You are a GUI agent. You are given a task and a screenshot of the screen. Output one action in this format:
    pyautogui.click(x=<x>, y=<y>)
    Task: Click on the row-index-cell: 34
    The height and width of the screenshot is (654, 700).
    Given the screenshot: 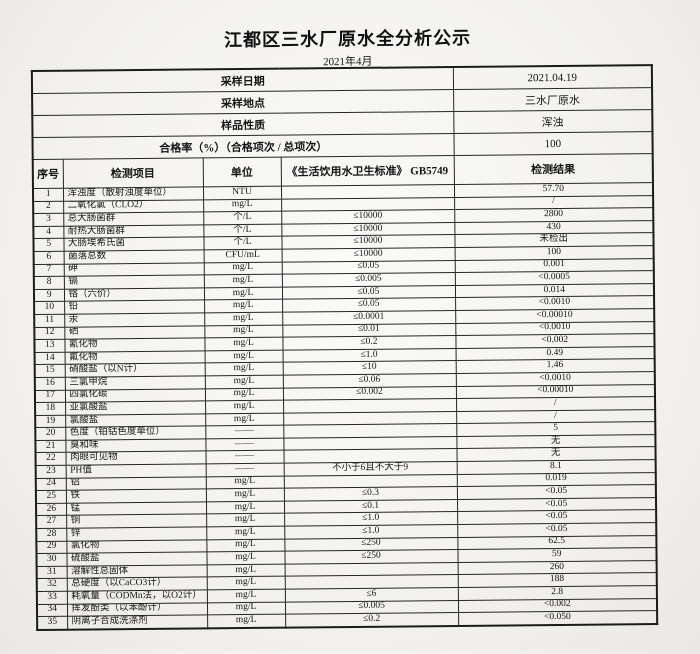 What is the action you would take?
    pyautogui.click(x=52, y=610)
    